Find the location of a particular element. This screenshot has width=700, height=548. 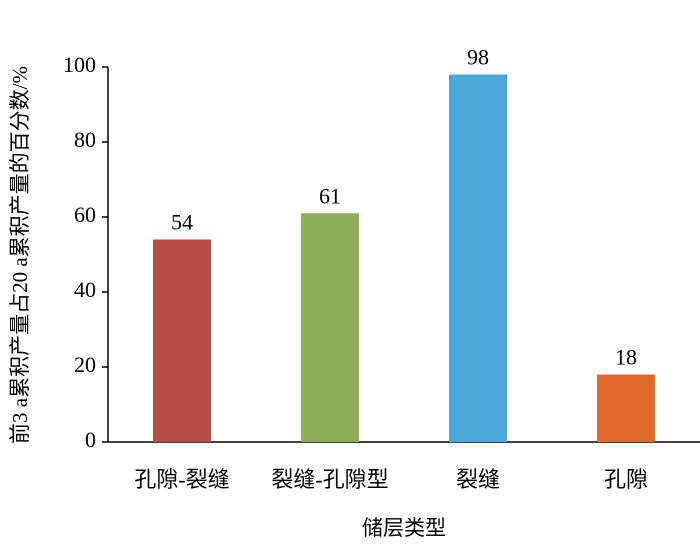

x-tick-label: 裂缝 is located at coordinates (478, 479).